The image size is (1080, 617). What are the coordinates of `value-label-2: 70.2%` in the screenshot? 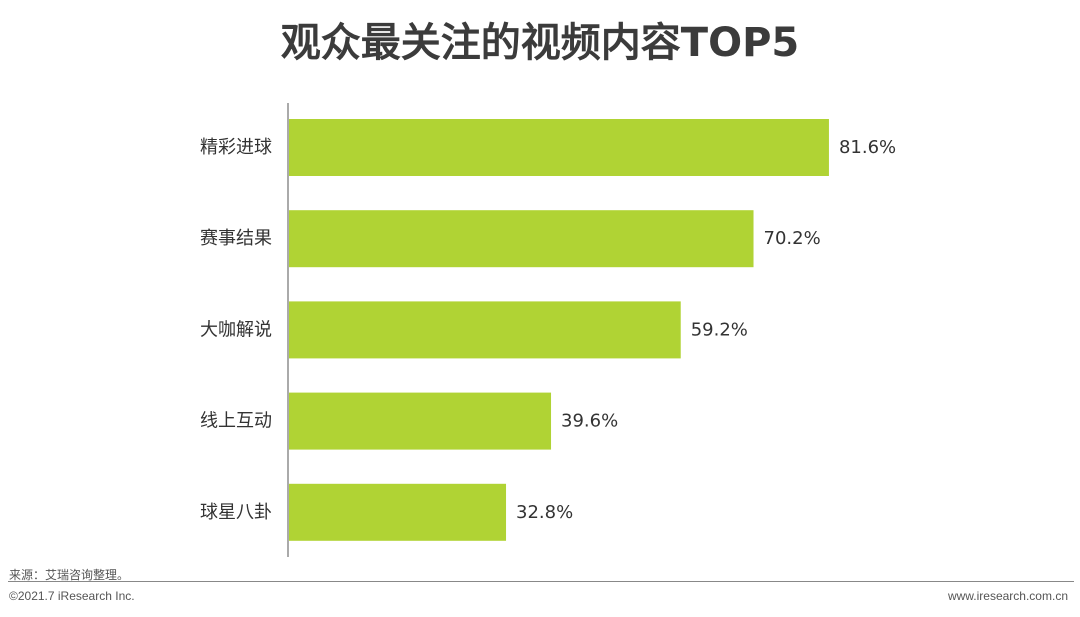 It's located at (792, 238).